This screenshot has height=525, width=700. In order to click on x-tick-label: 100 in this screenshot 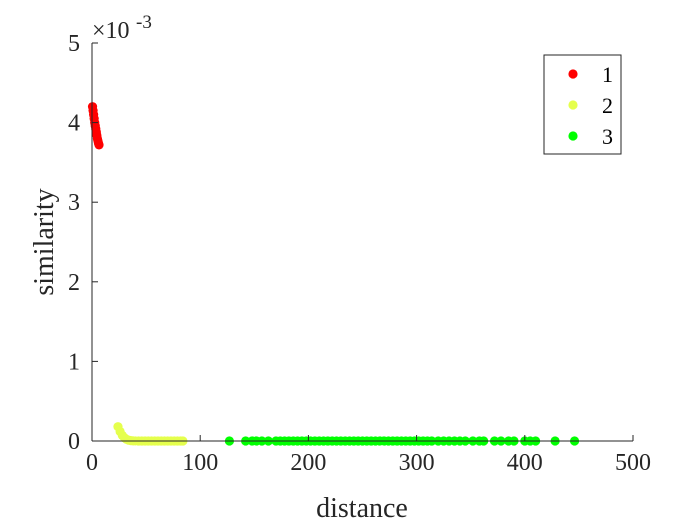, I will do `click(200, 463)`.